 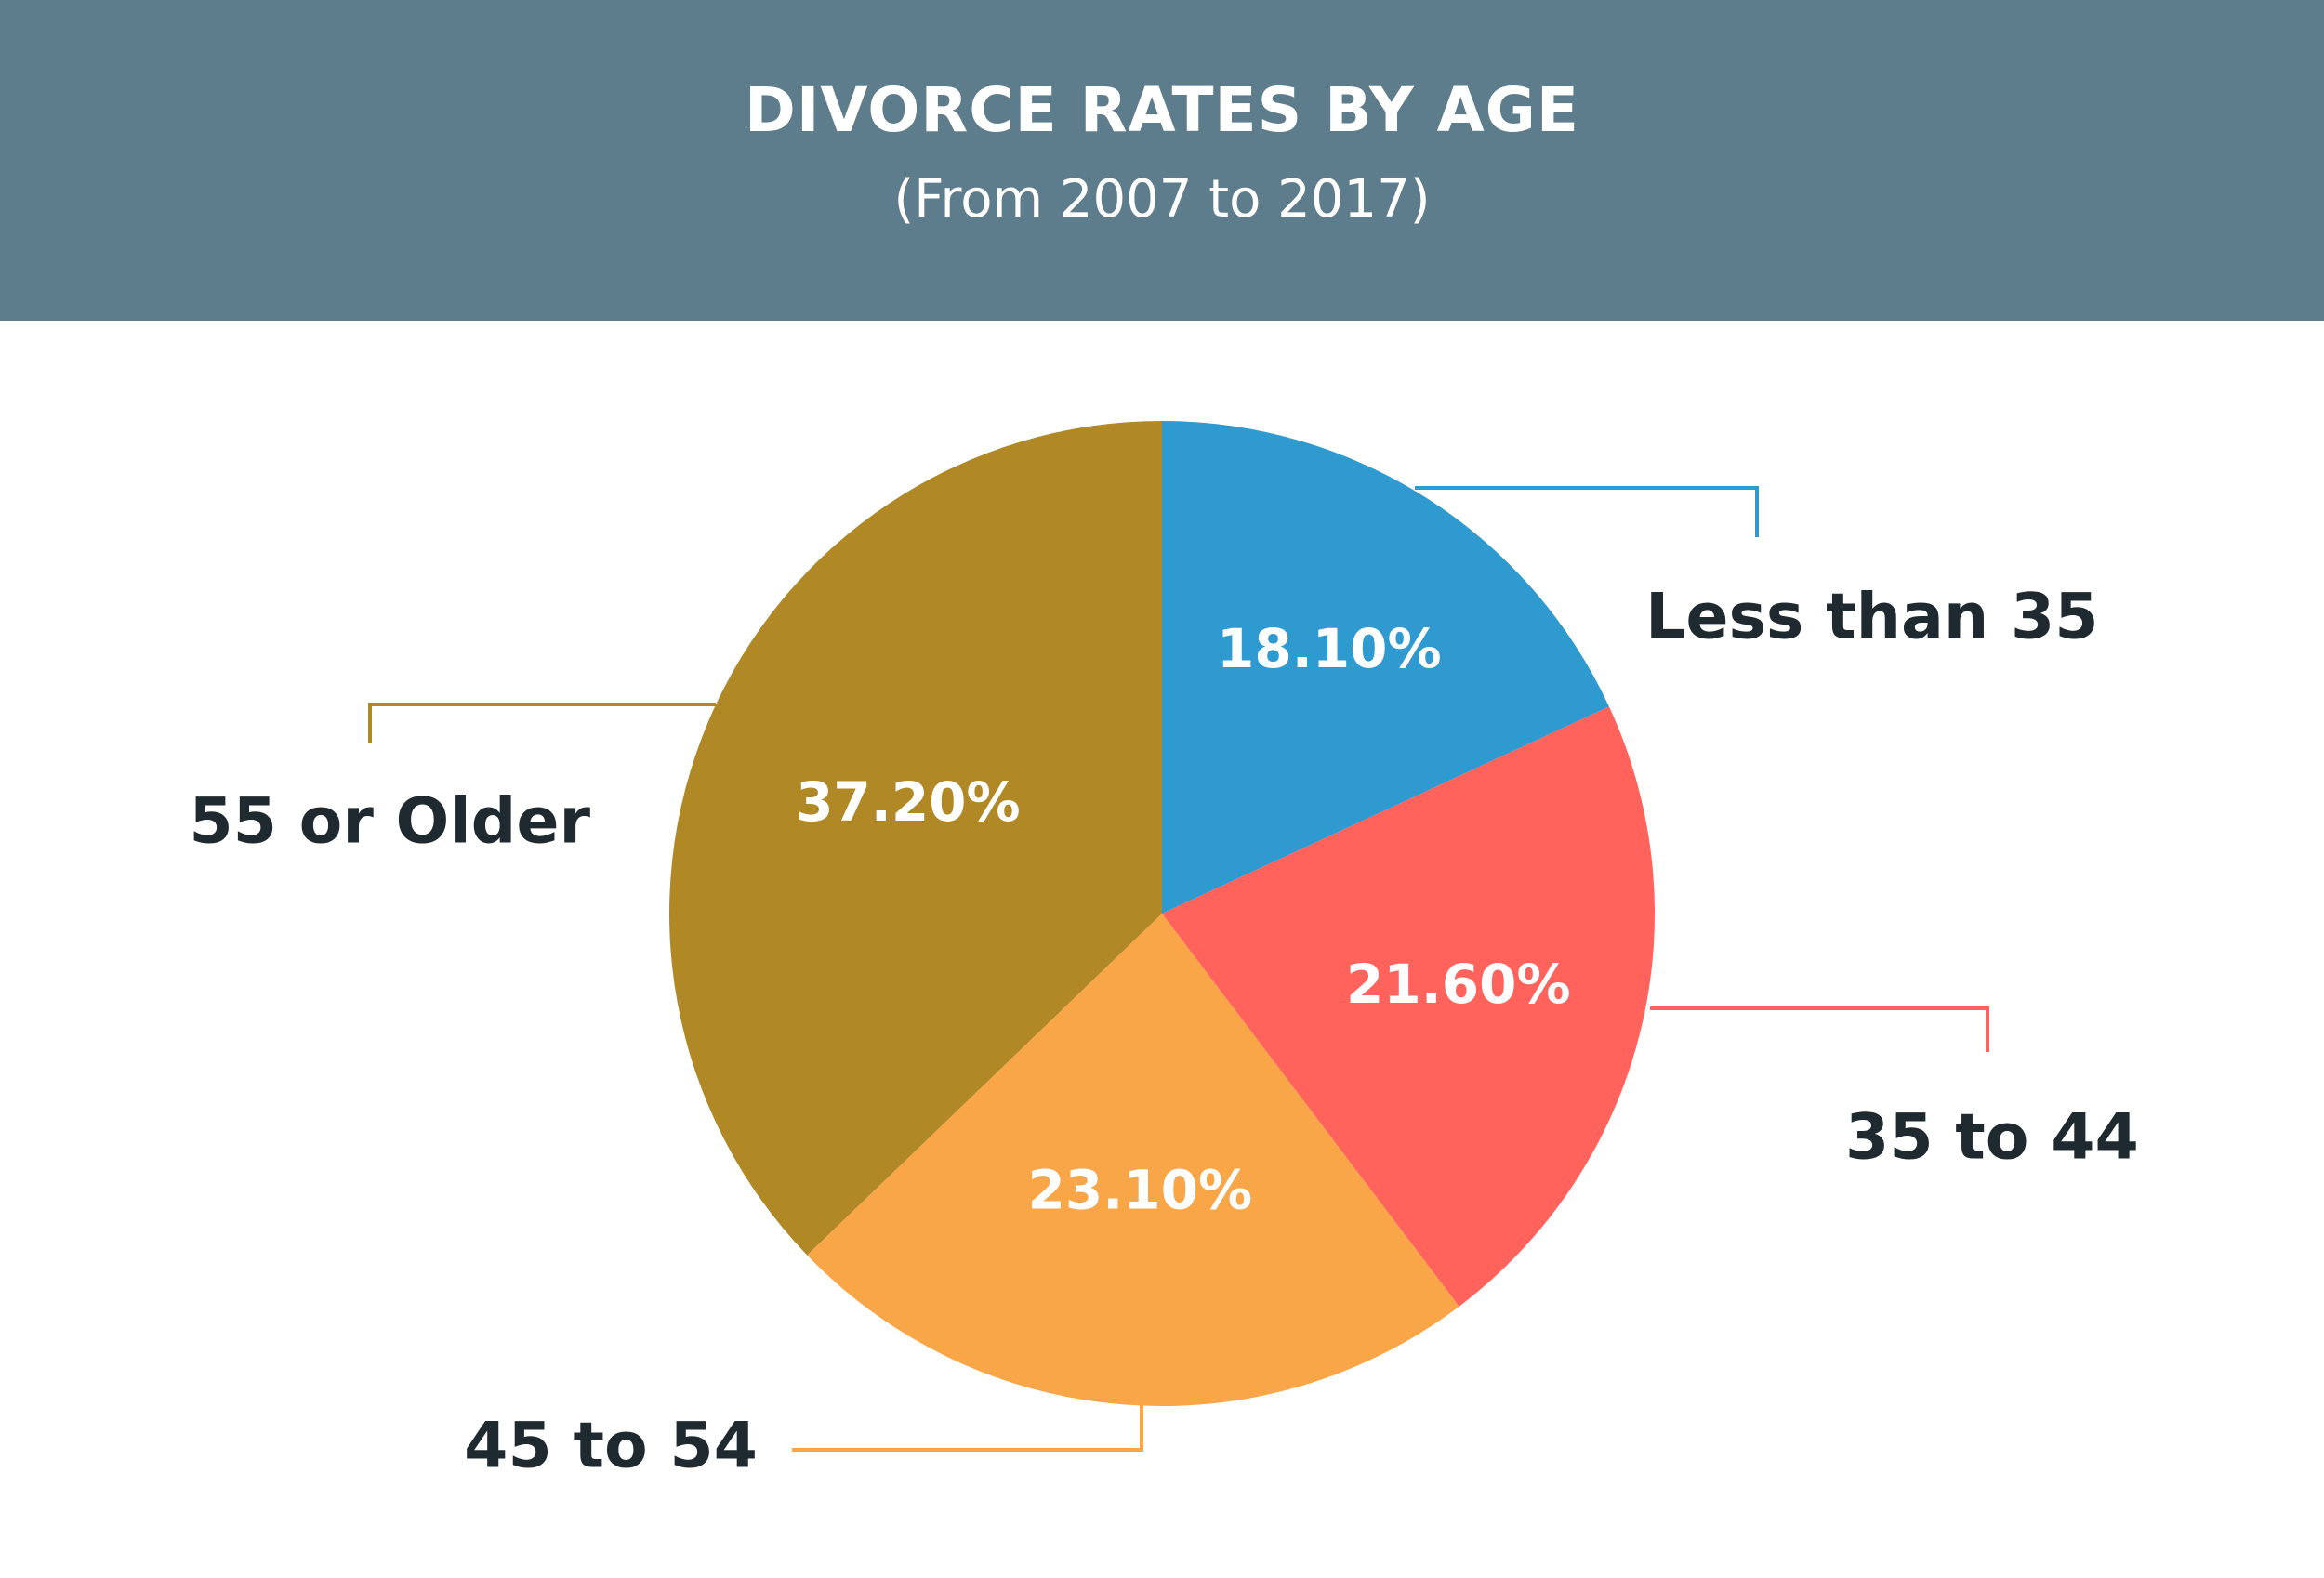 I want to click on category-label-45-to-54: 45 to 54, so click(x=611, y=1446).